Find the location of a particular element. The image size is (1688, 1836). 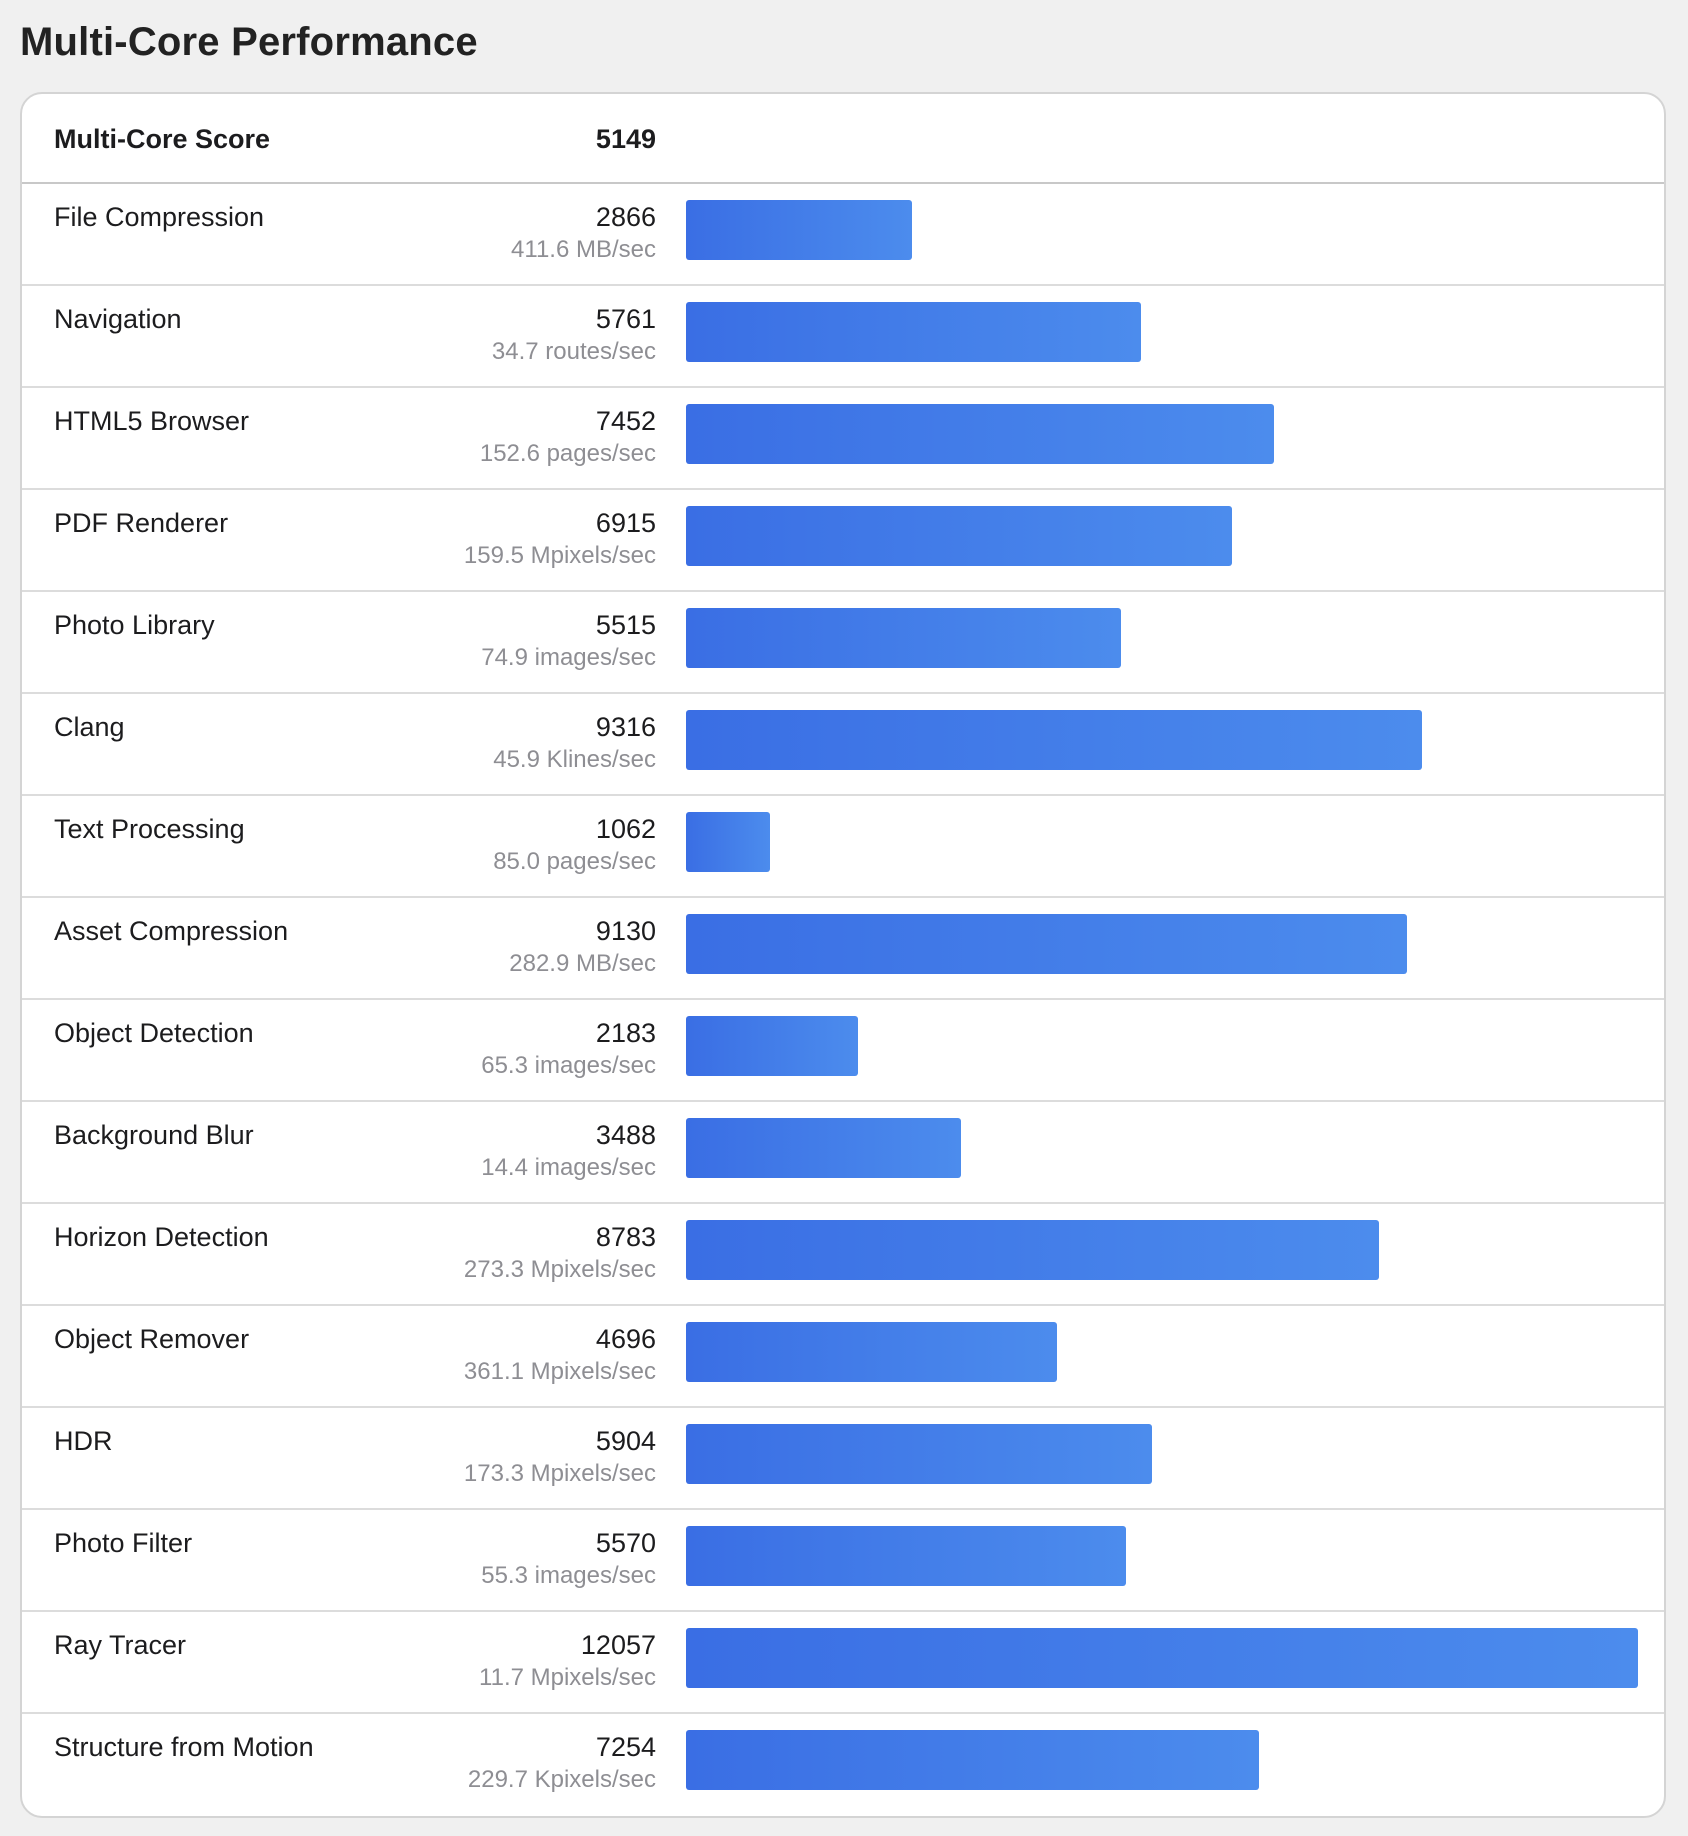

test-score: 5904 is located at coordinates (625, 1441).